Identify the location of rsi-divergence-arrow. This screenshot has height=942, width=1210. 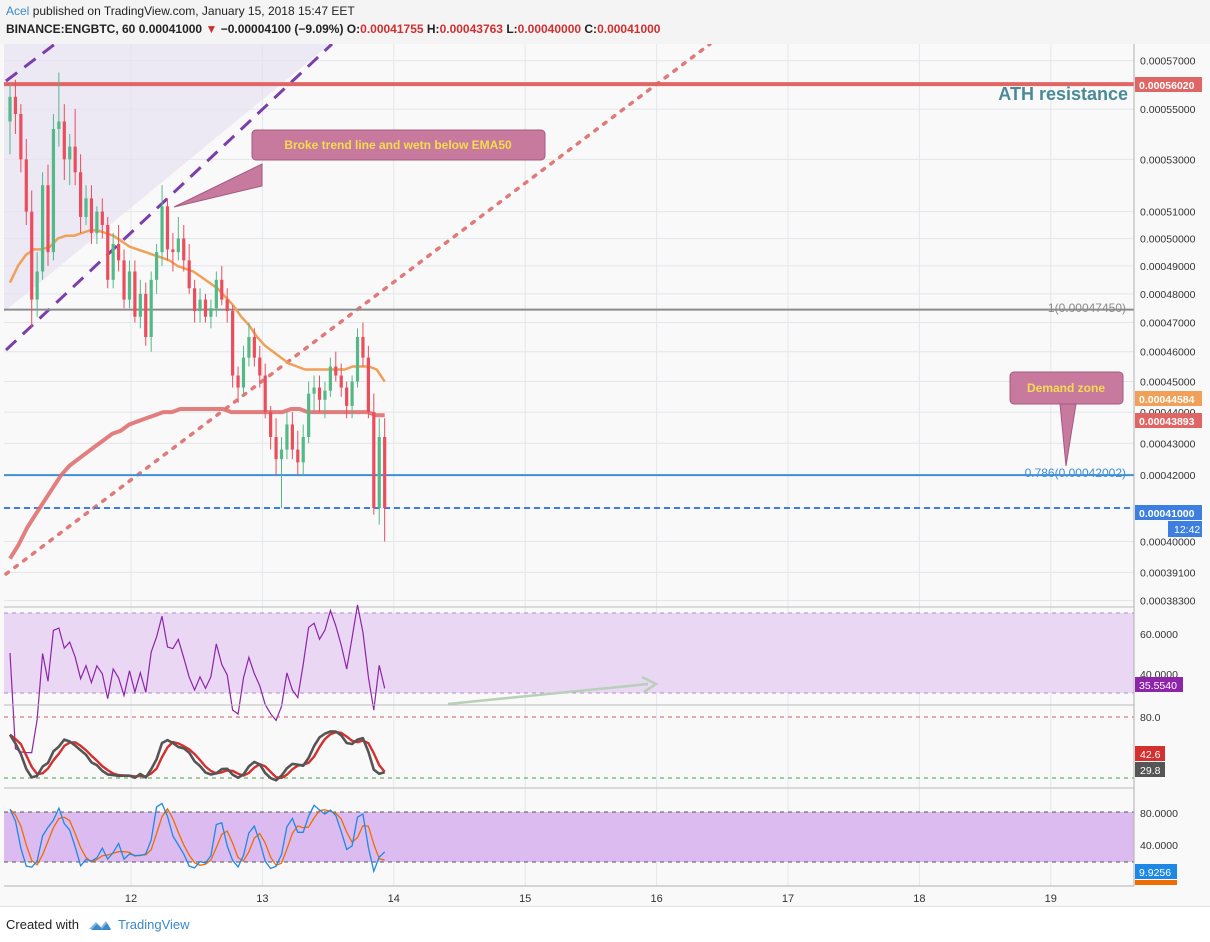
(548, 694).